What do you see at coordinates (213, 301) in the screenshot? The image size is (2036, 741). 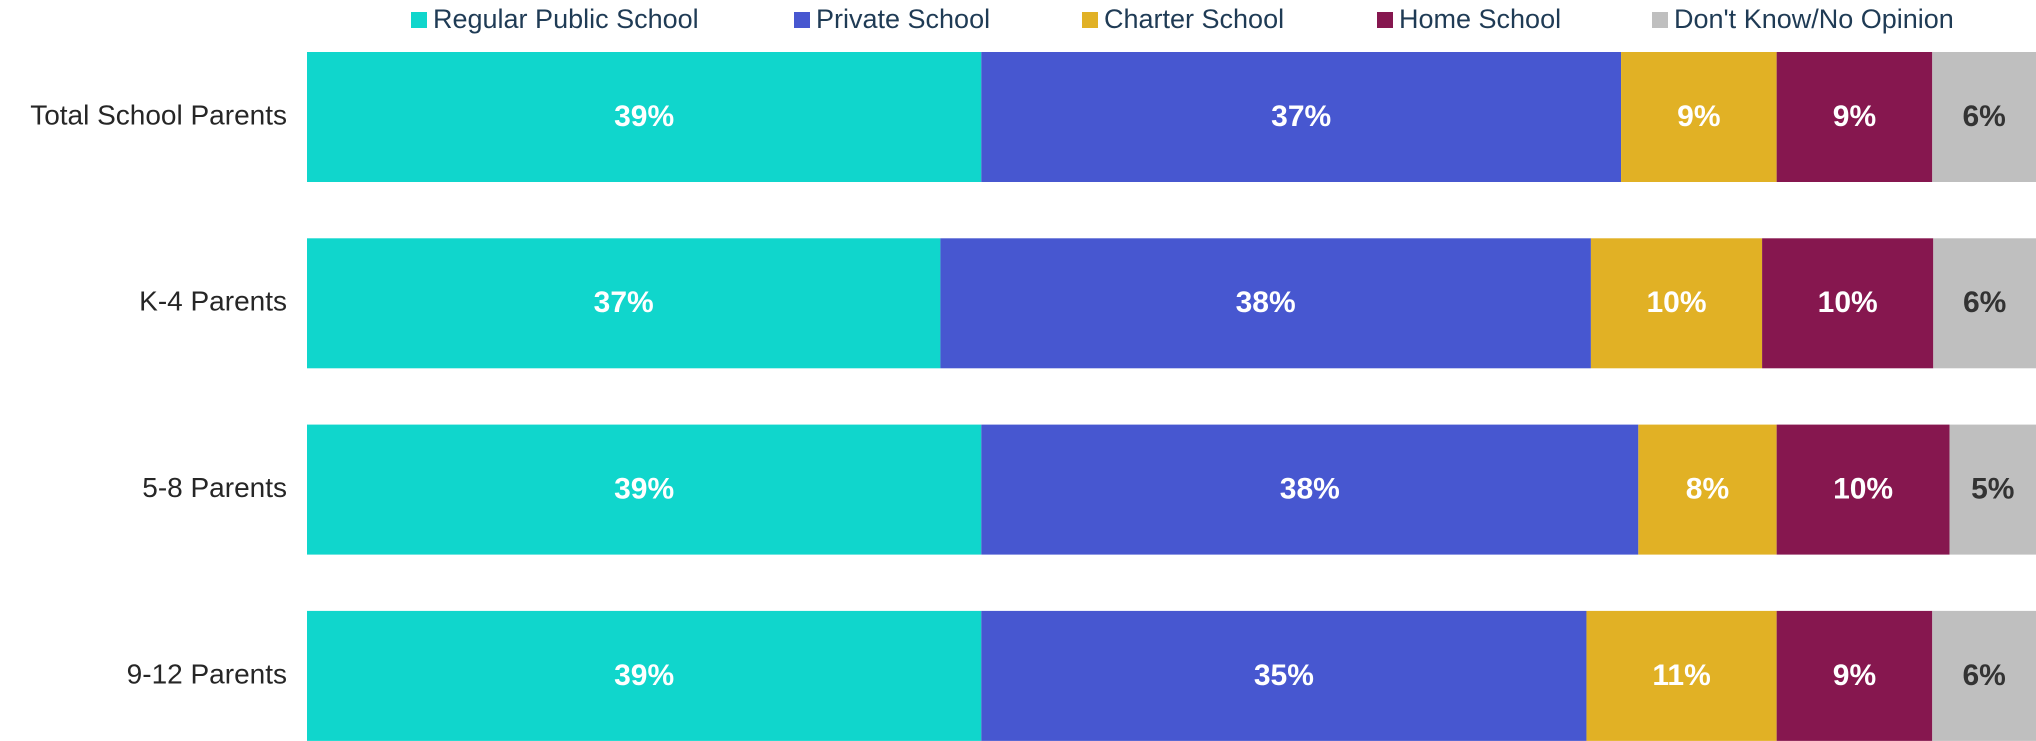 I see `category-label: K-4 Parents` at bounding box center [213, 301].